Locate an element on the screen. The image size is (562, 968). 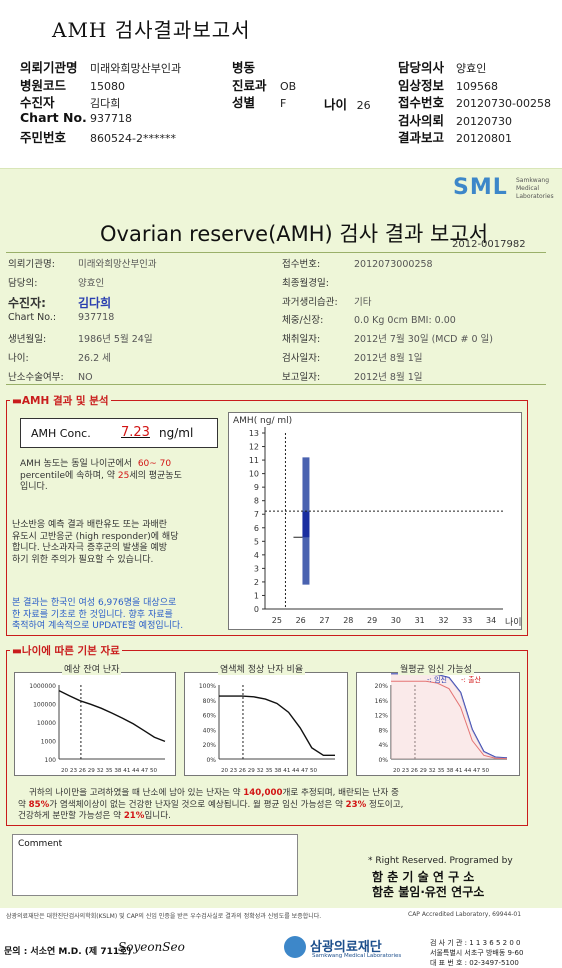
info-value: 미래와희망산부인과 is located at coordinates (117, 264).